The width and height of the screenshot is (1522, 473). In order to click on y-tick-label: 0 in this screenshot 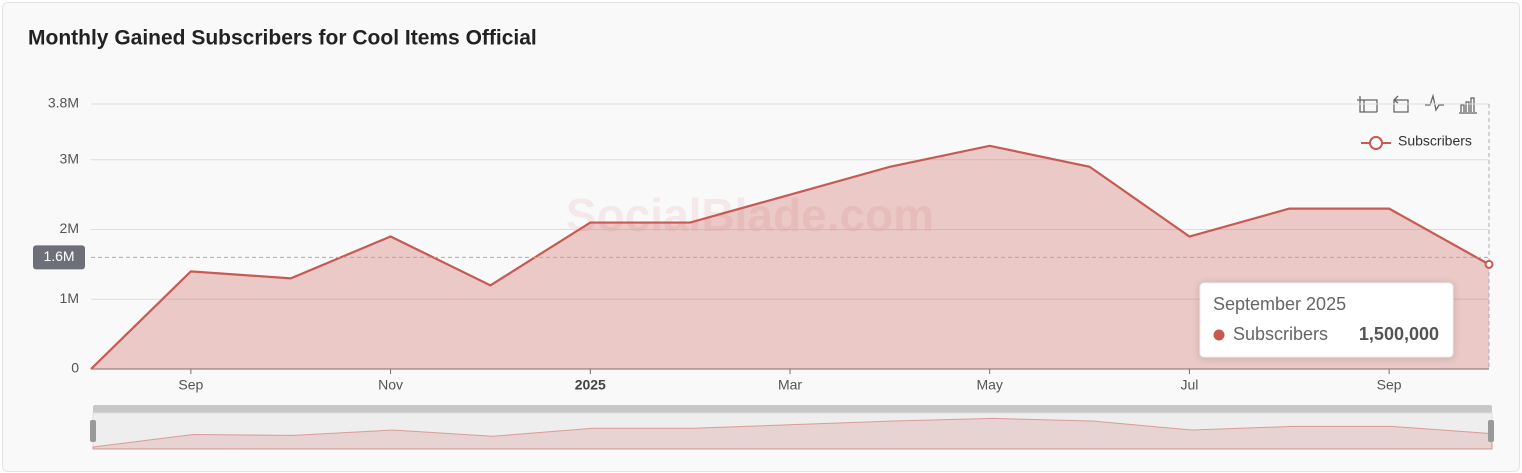, I will do `click(75, 368)`.